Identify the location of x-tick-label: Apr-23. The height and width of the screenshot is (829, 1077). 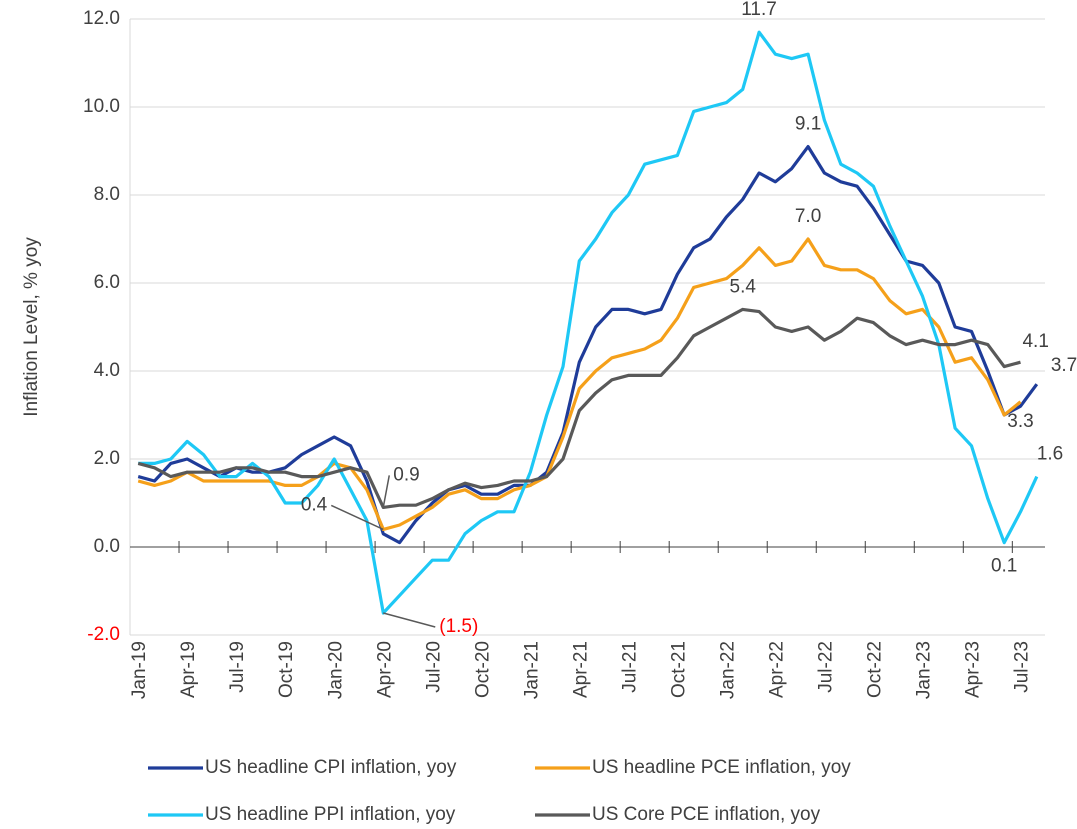
(972, 669).